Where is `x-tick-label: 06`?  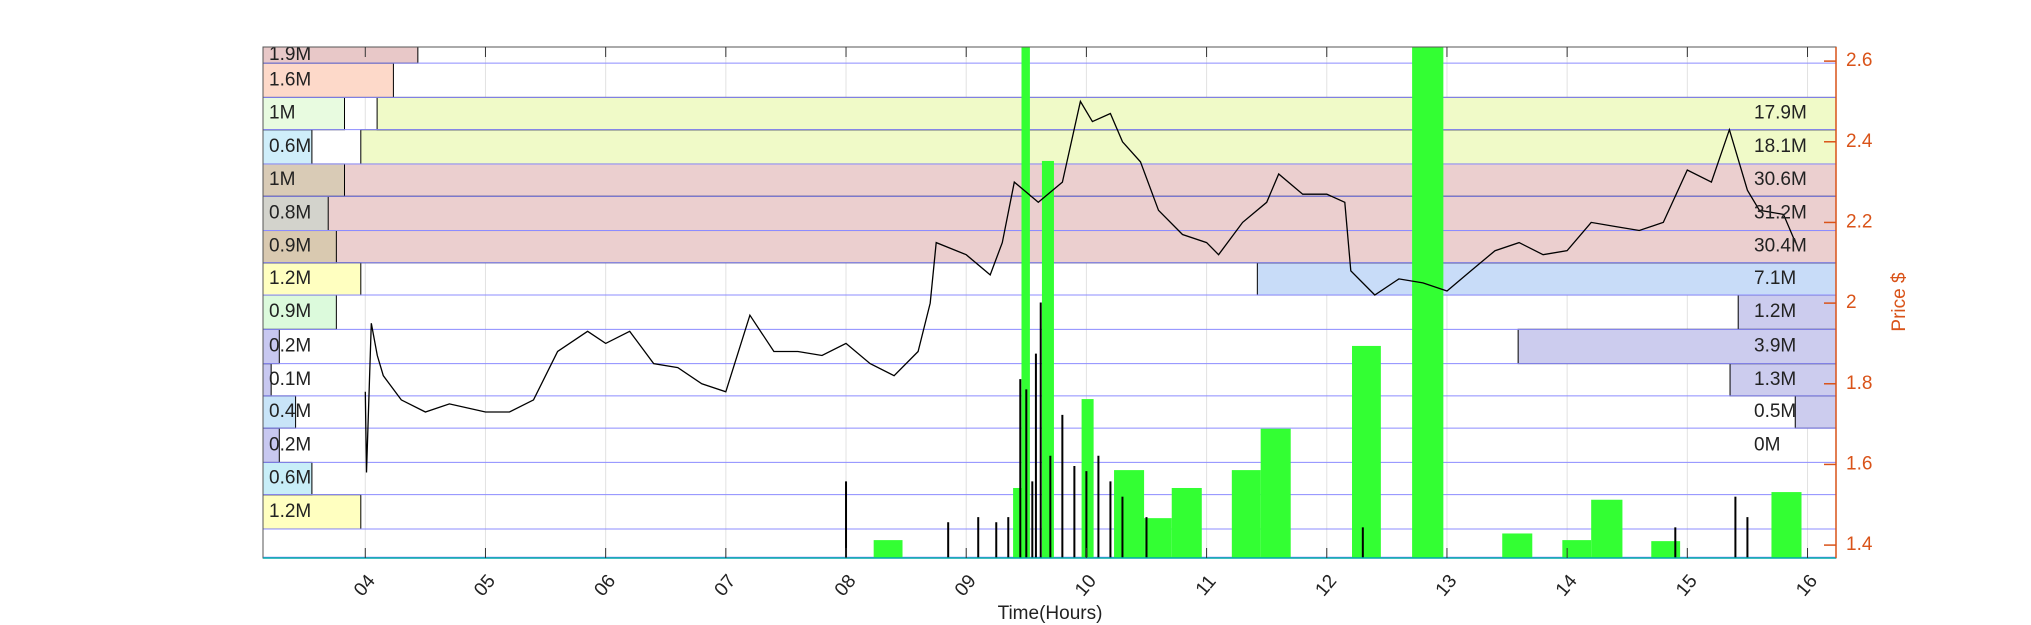 x-tick-label: 06 is located at coordinates (605, 586).